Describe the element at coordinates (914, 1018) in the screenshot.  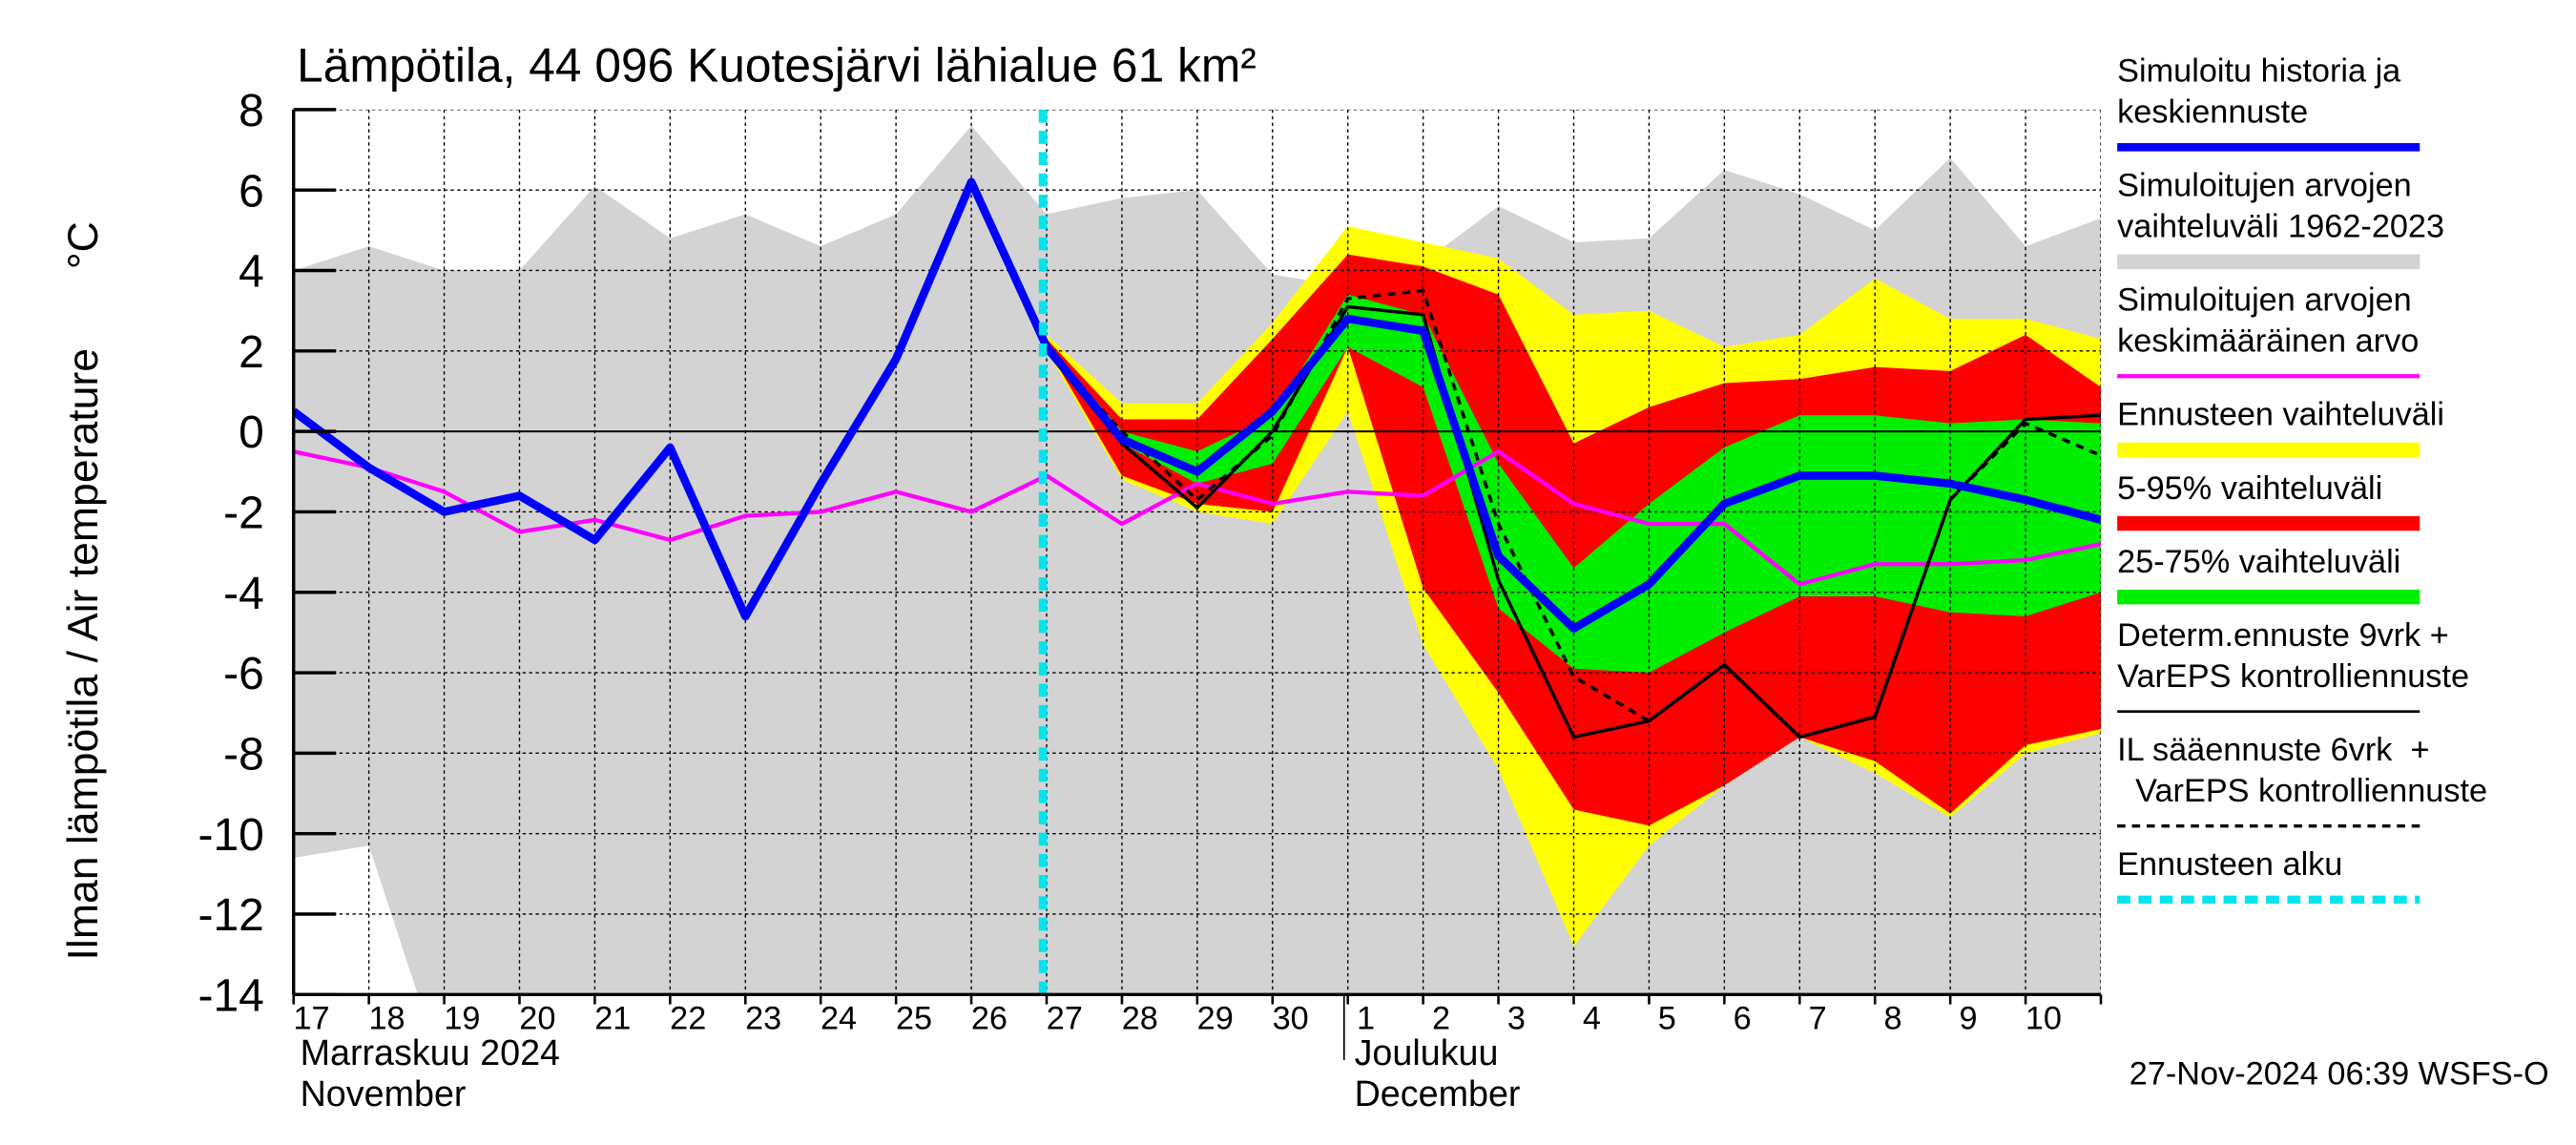
I see `x-tick-label: 25` at that location.